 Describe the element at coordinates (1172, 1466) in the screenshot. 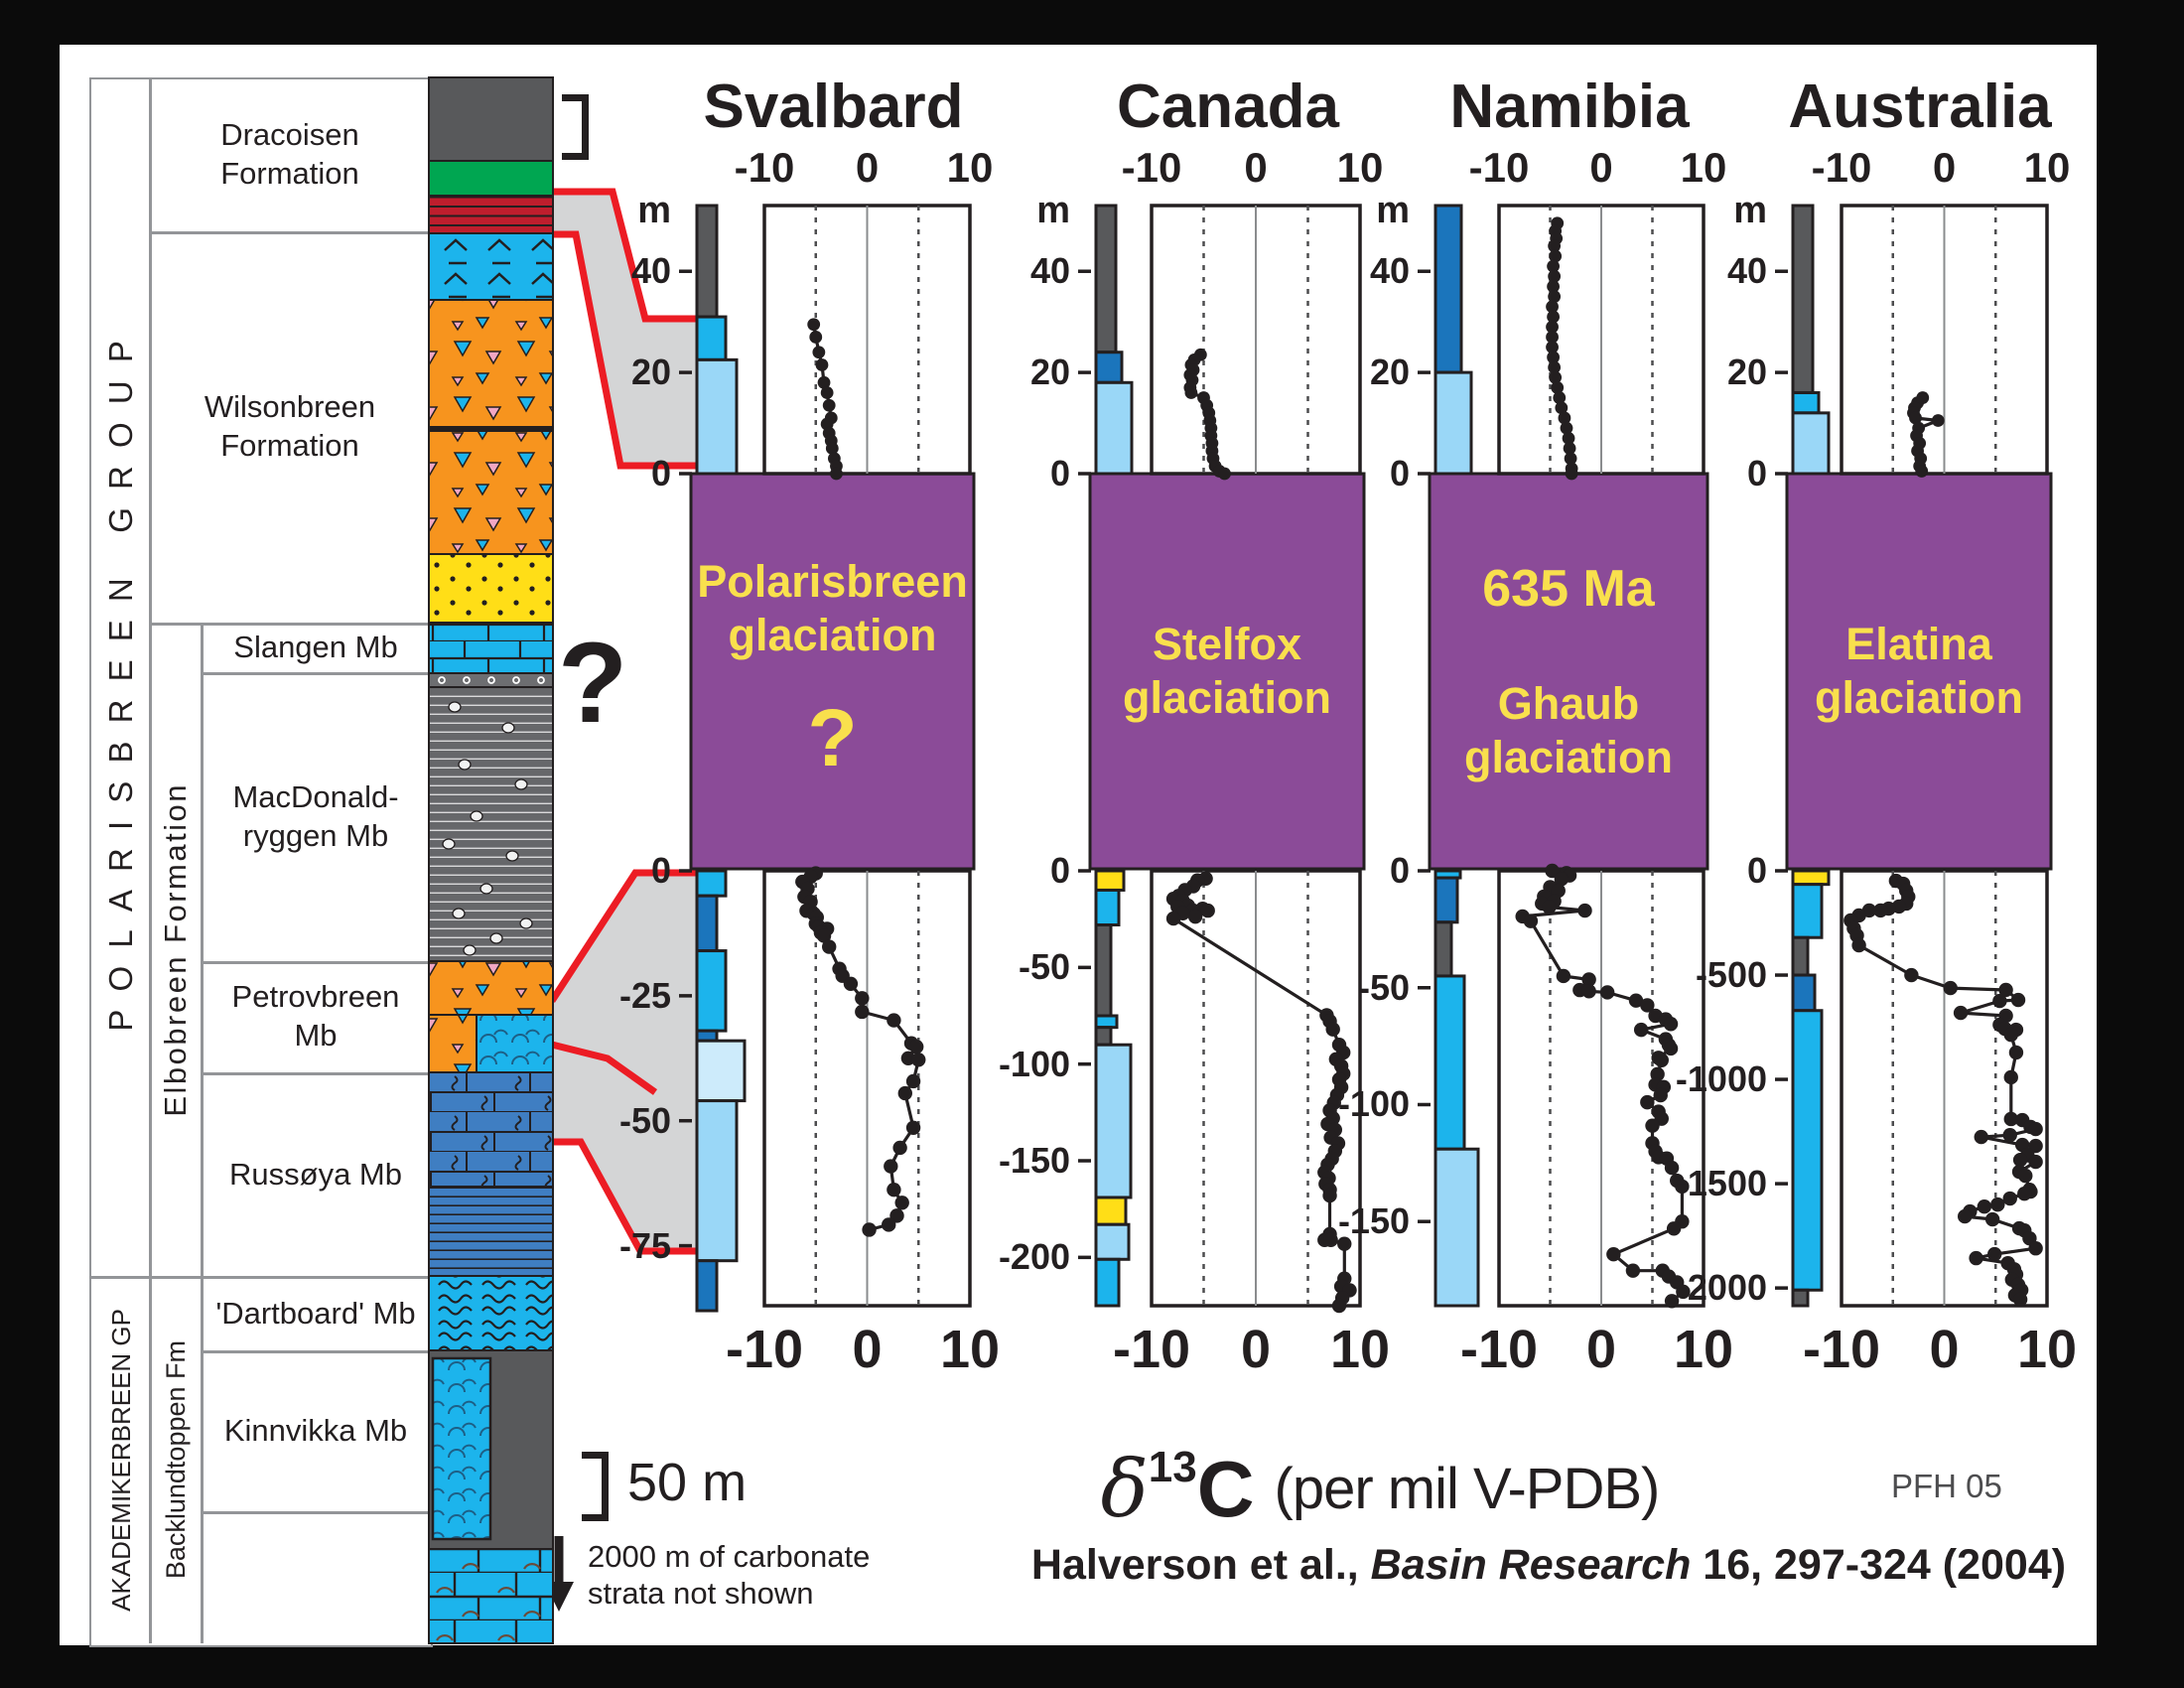

I see `isotope-mass: 13` at that location.